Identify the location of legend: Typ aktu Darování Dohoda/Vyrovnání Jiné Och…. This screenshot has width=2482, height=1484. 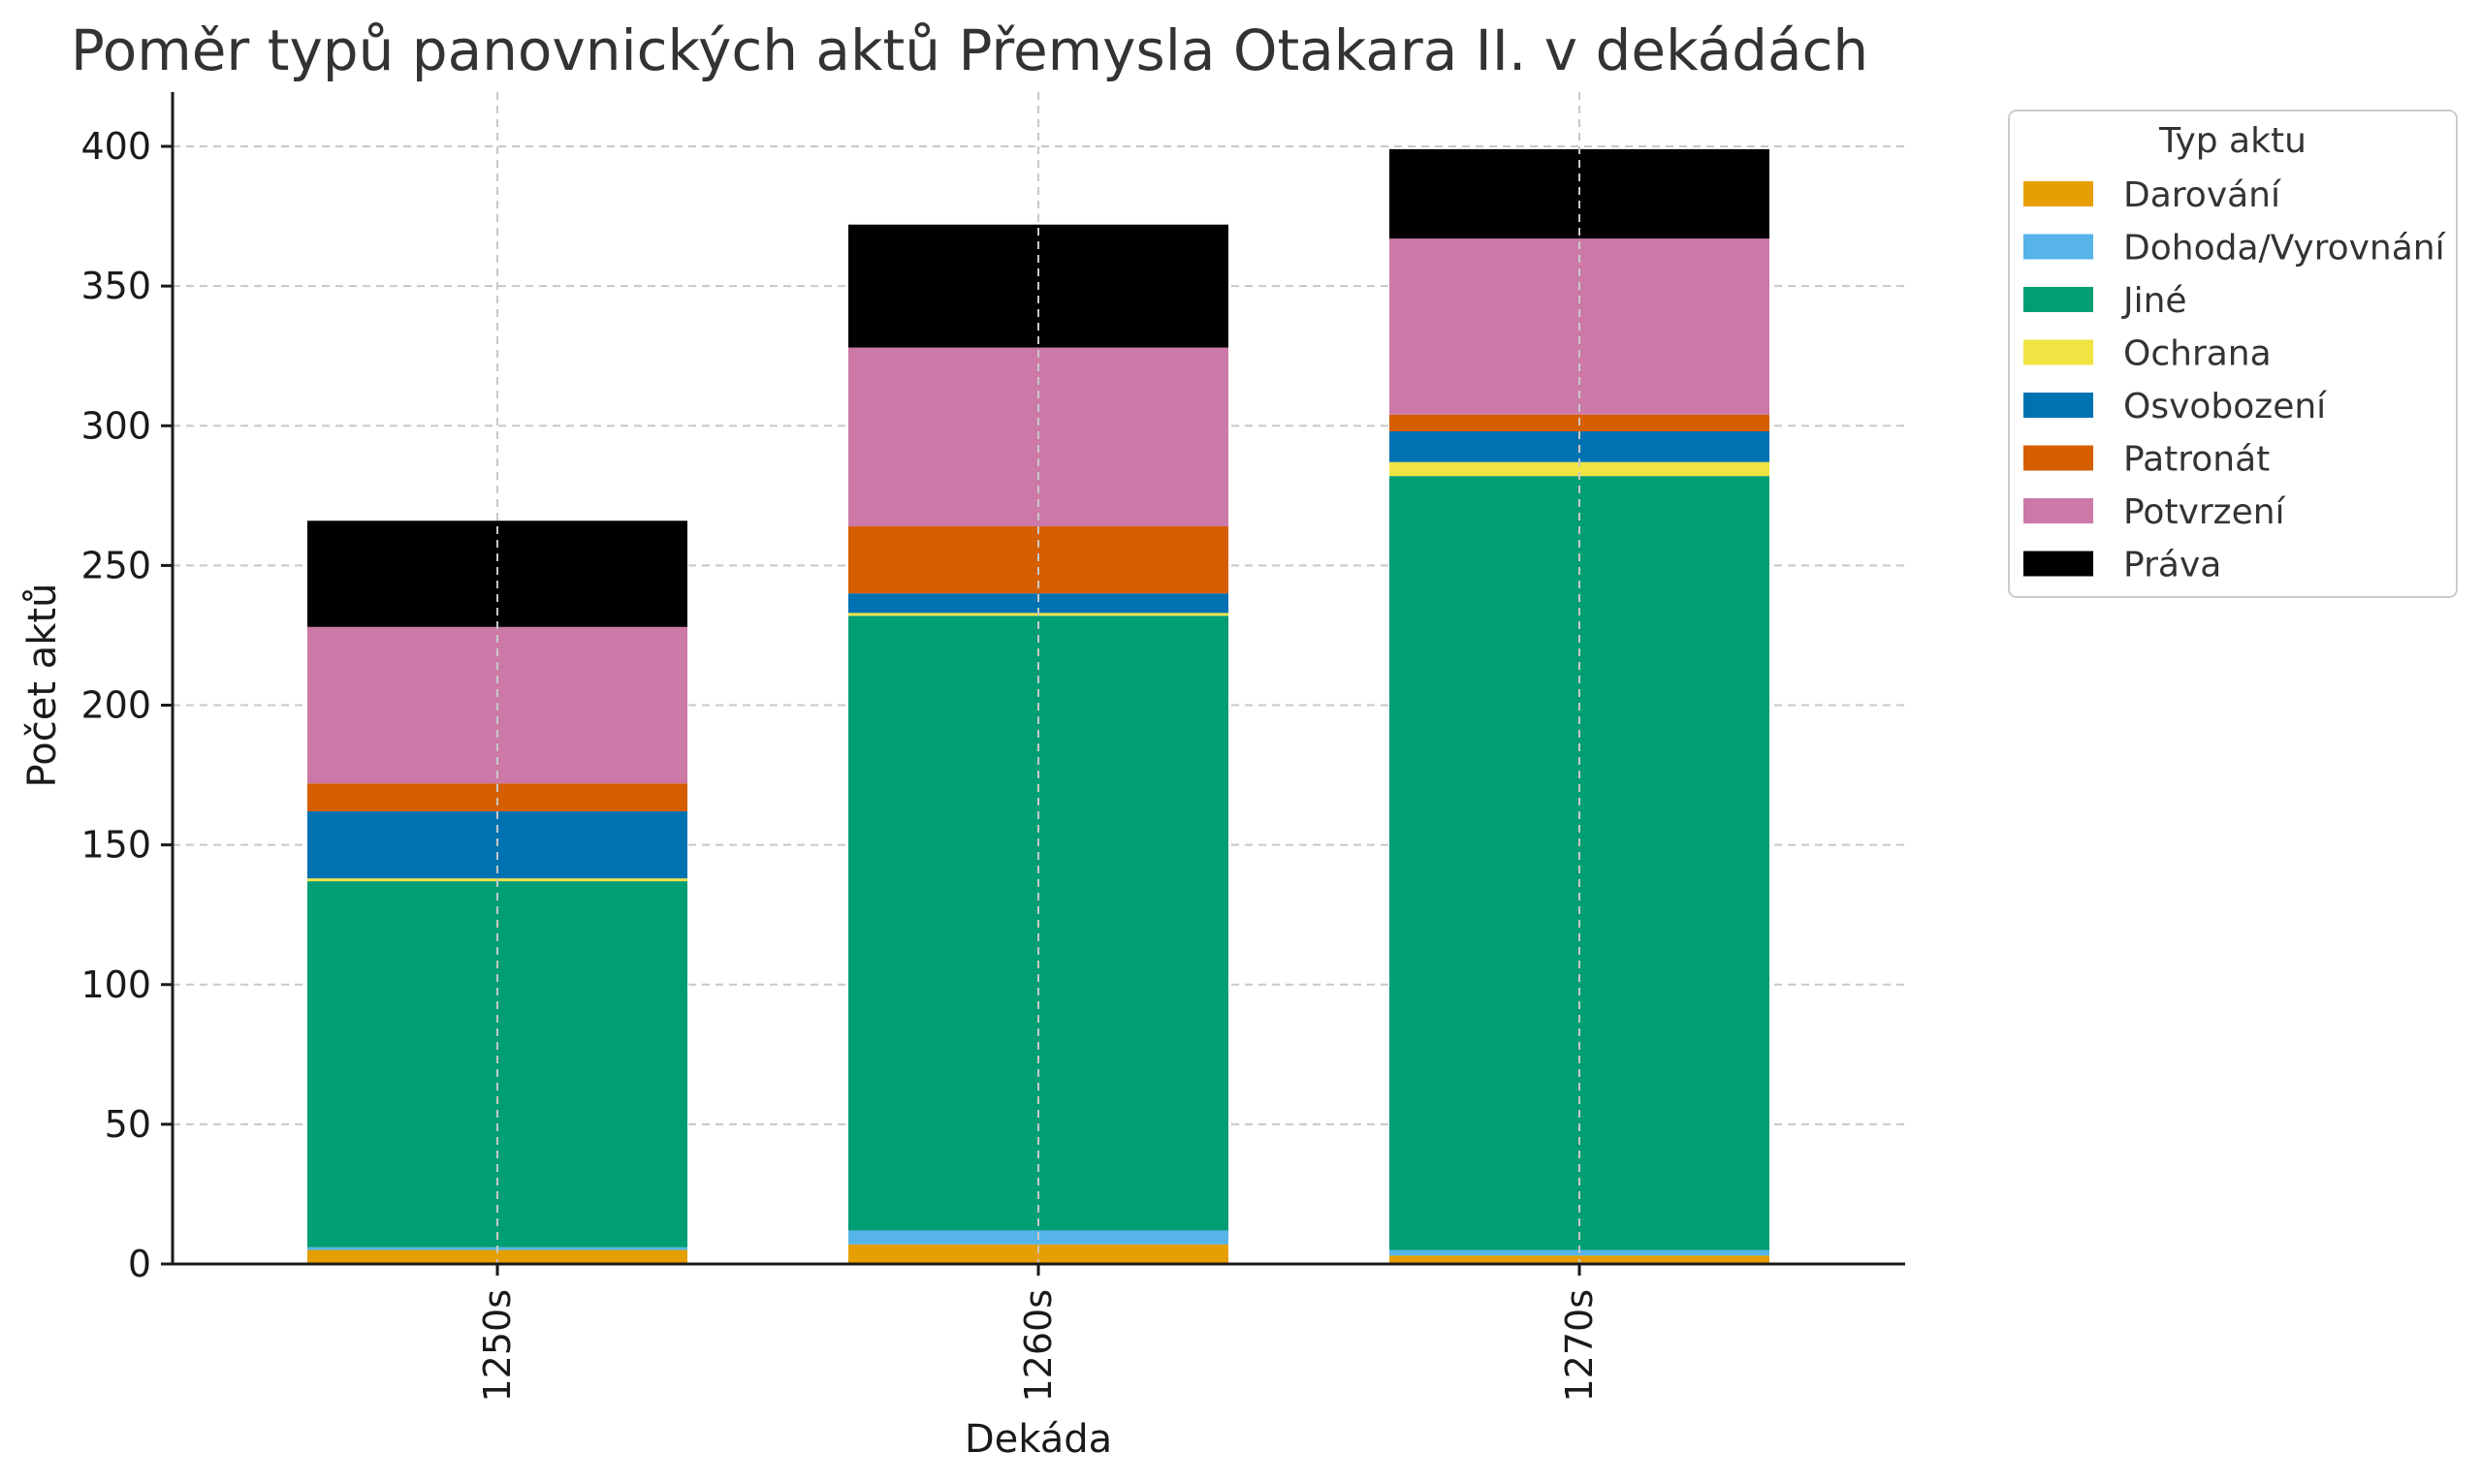
(2233, 354).